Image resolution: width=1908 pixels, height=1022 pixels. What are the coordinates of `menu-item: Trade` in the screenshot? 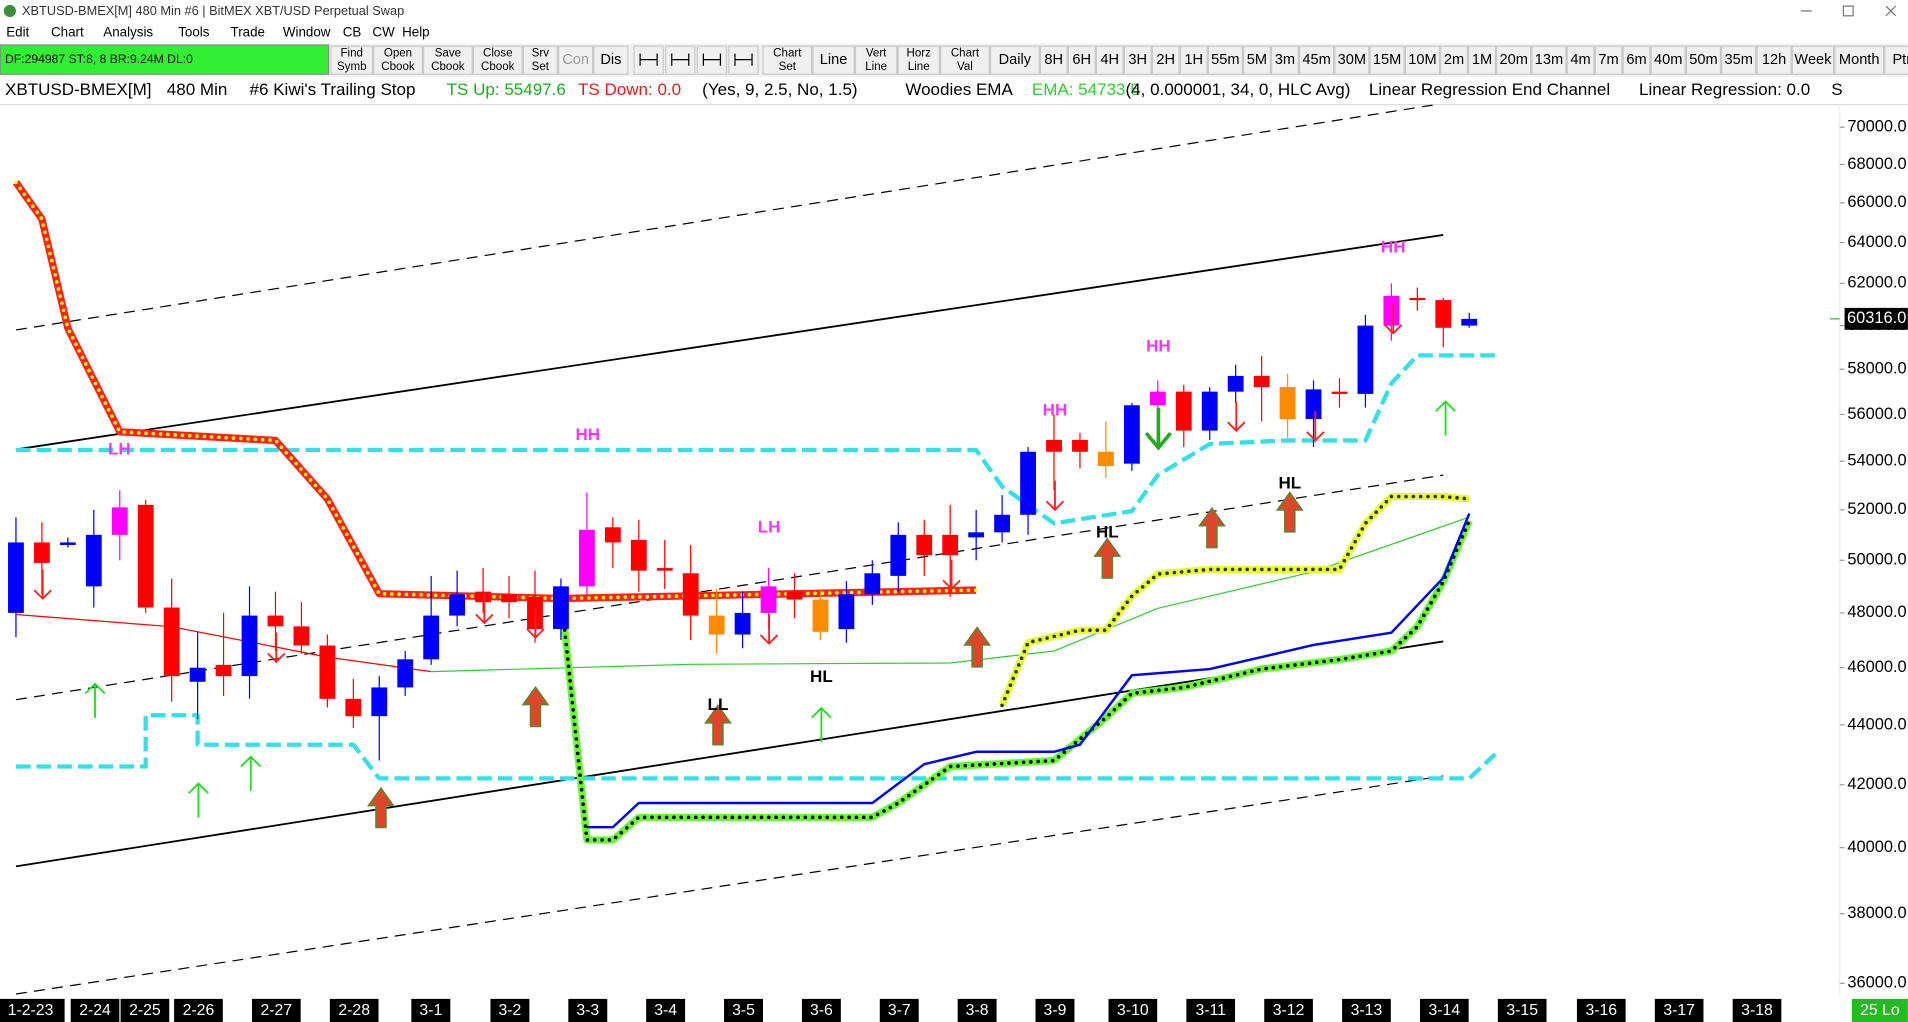 It's located at (248, 31).